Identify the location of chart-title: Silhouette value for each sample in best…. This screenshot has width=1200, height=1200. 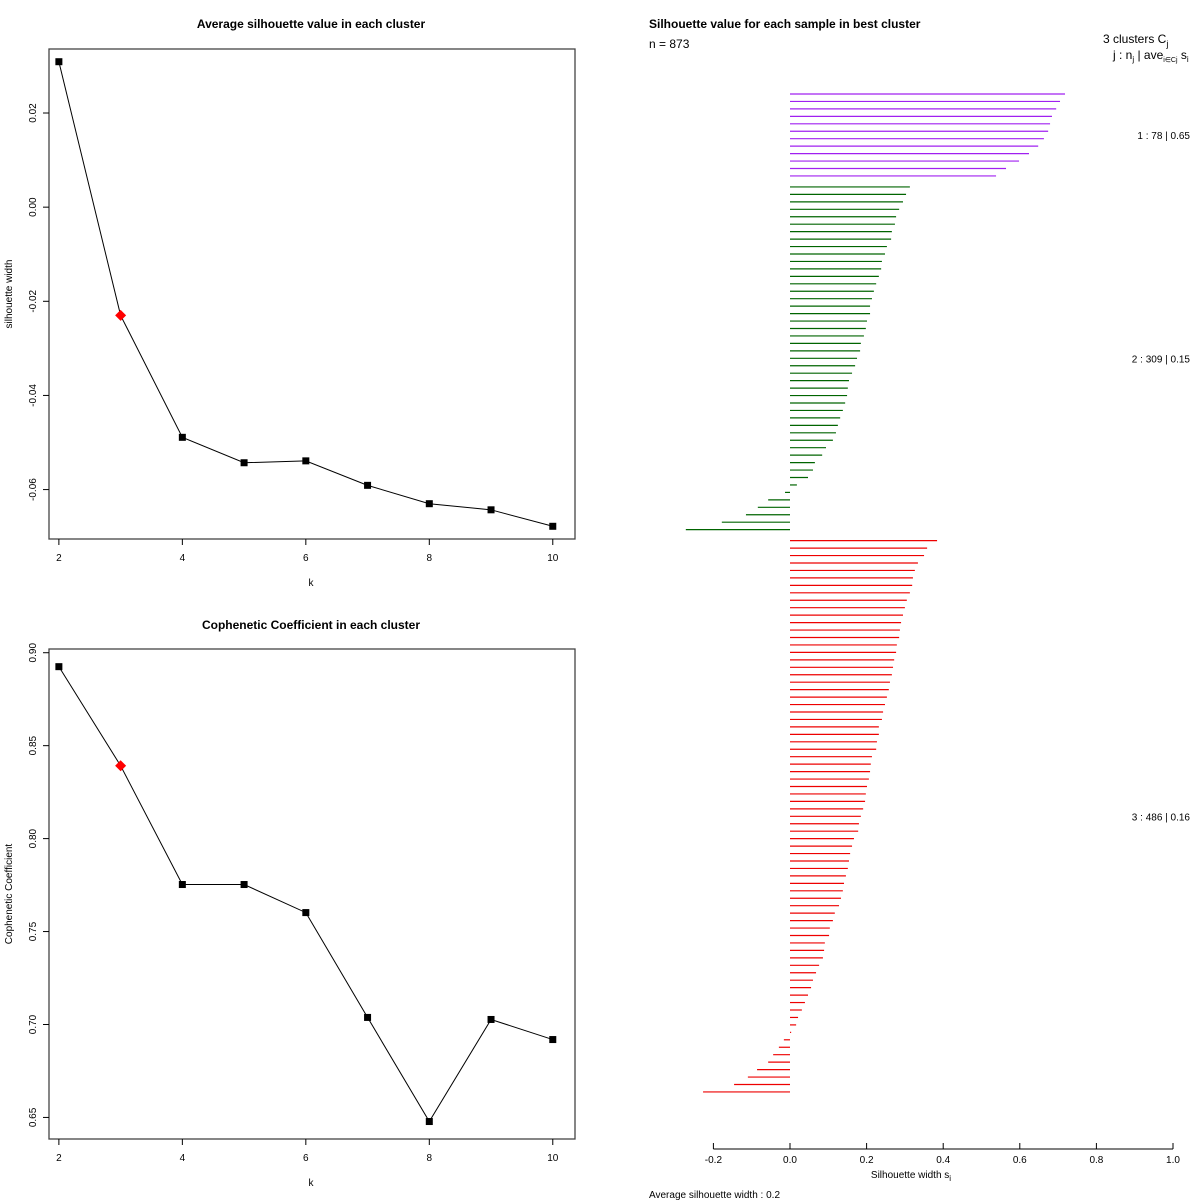
(785, 24).